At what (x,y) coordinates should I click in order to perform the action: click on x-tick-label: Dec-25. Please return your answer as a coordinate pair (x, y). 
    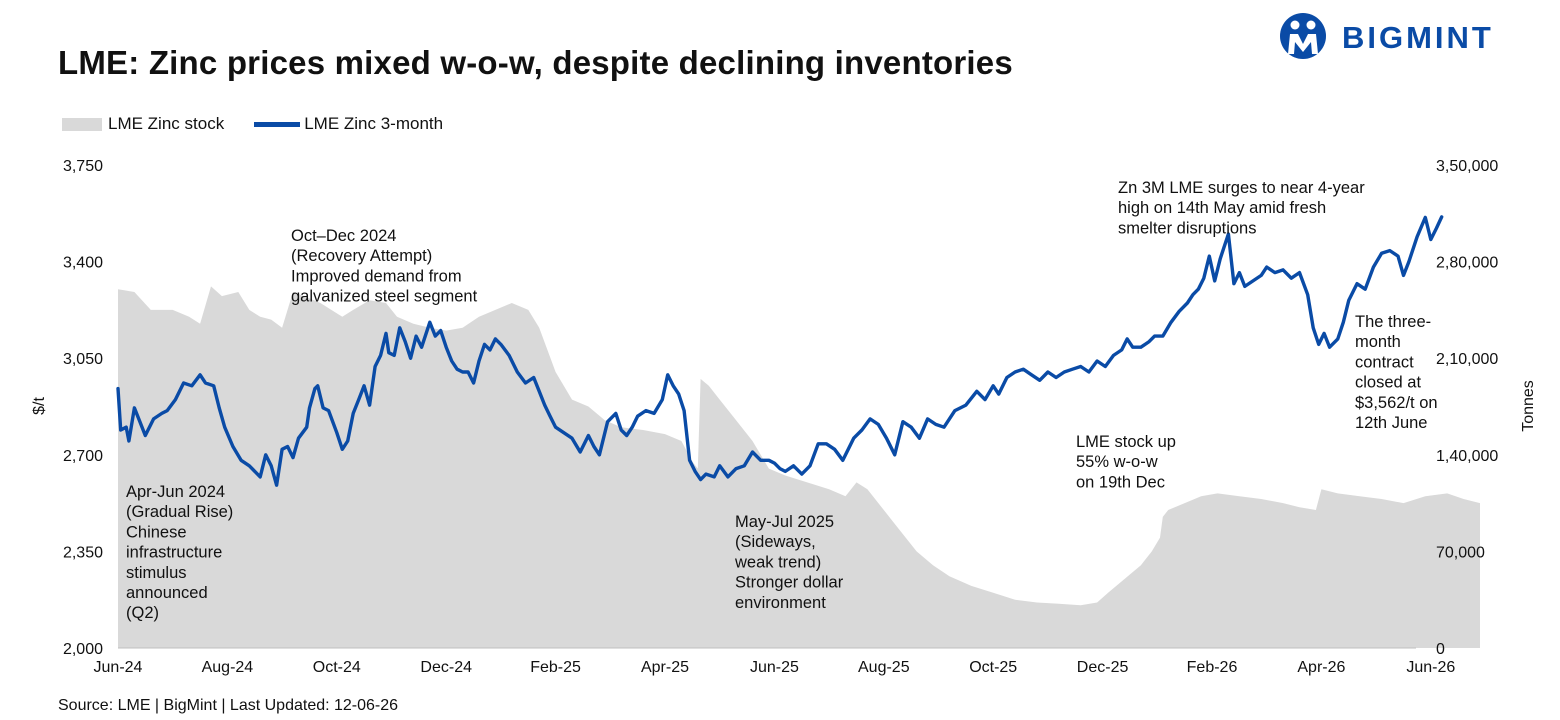
    Looking at the image, I should click on (1103, 667).